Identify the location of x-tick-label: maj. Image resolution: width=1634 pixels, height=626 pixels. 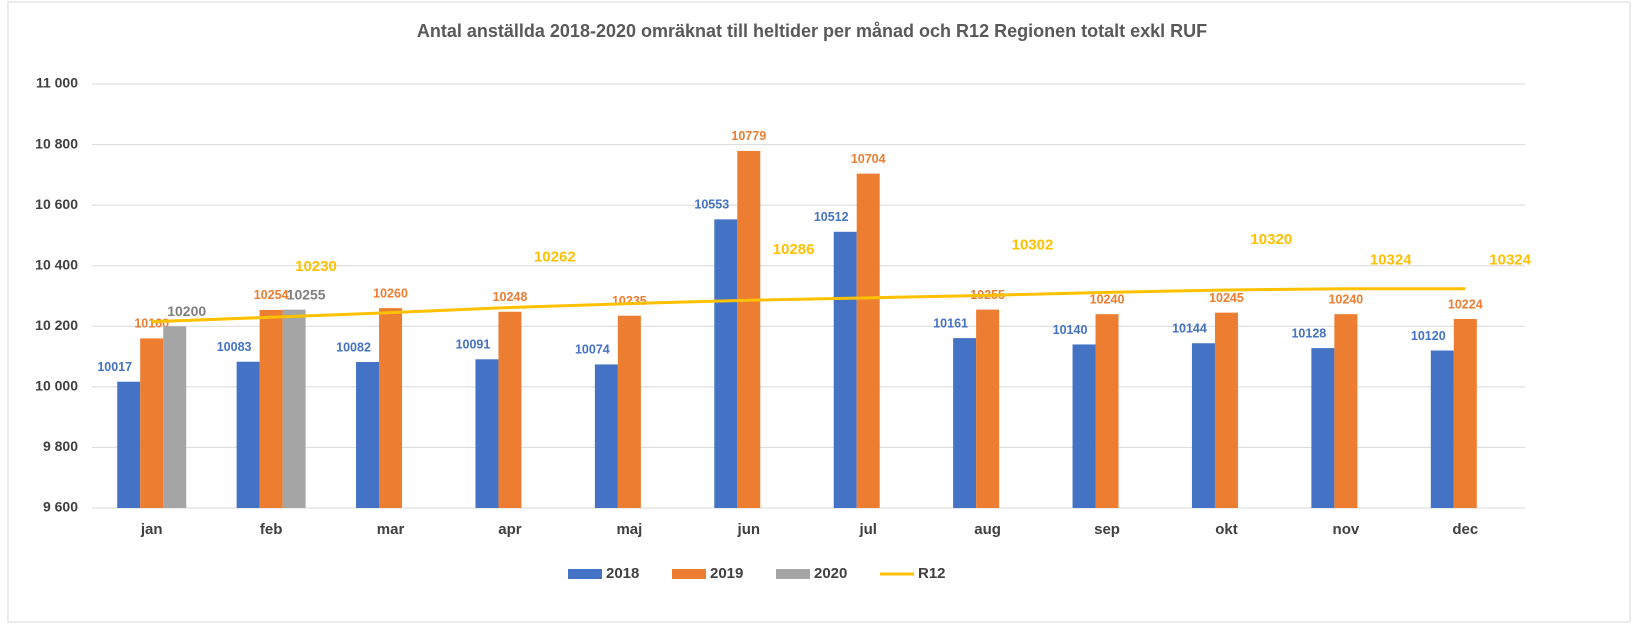
(629, 529).